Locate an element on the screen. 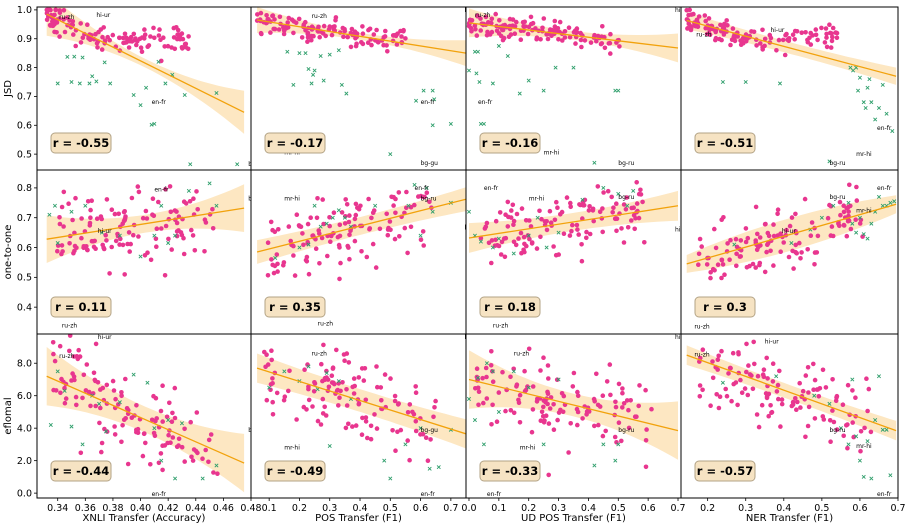  correlation-box is located at coordinates (725, 471).